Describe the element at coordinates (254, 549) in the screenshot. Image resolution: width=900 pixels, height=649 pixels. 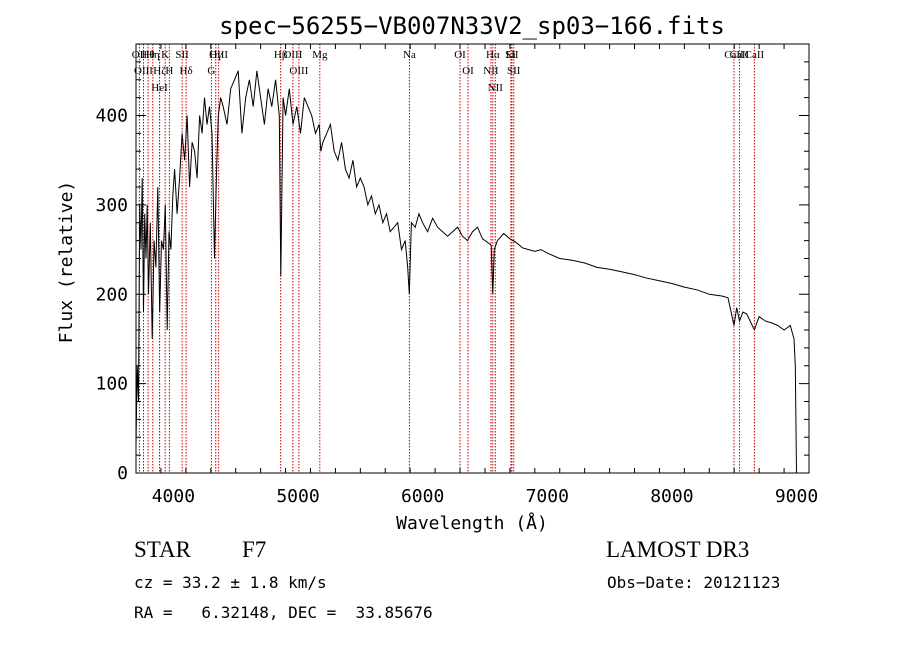
I see `subclass-label: F7` at that location.